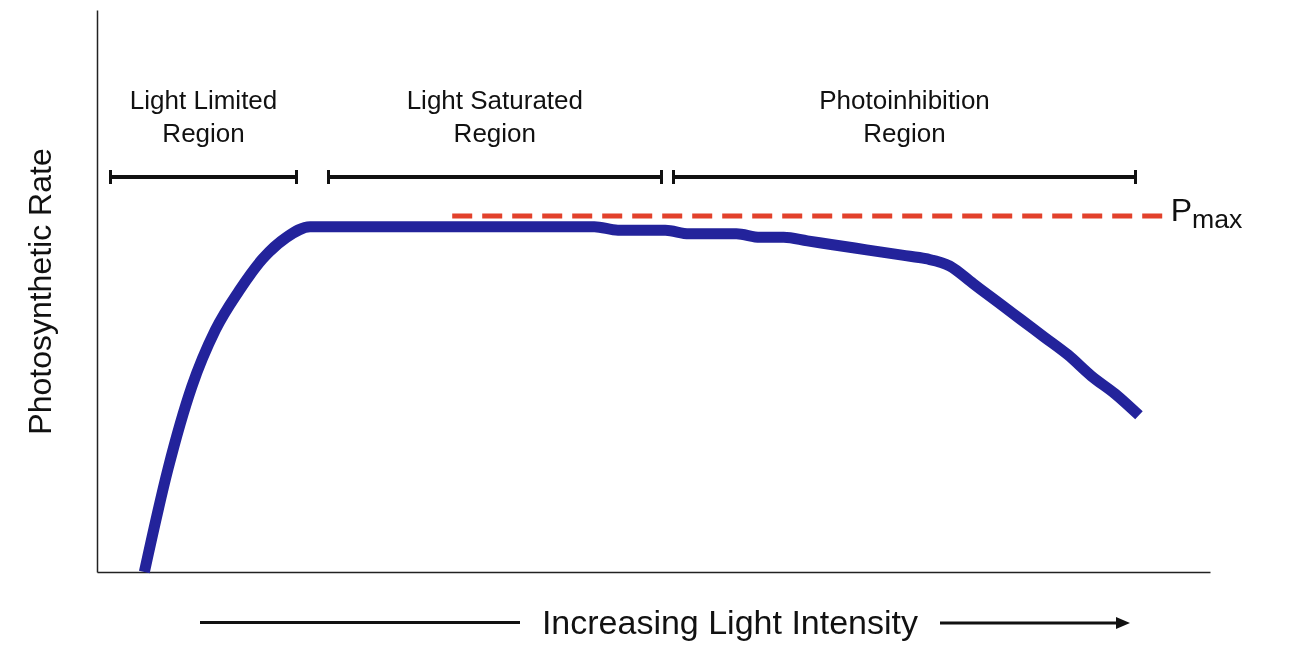 This screenshot has height=652, width=1289. What do you see at coordinates (729, 622) in the screenshot?
I see `x-axis-title: Increasing Light Intensity` at bounding box center [729, 622].